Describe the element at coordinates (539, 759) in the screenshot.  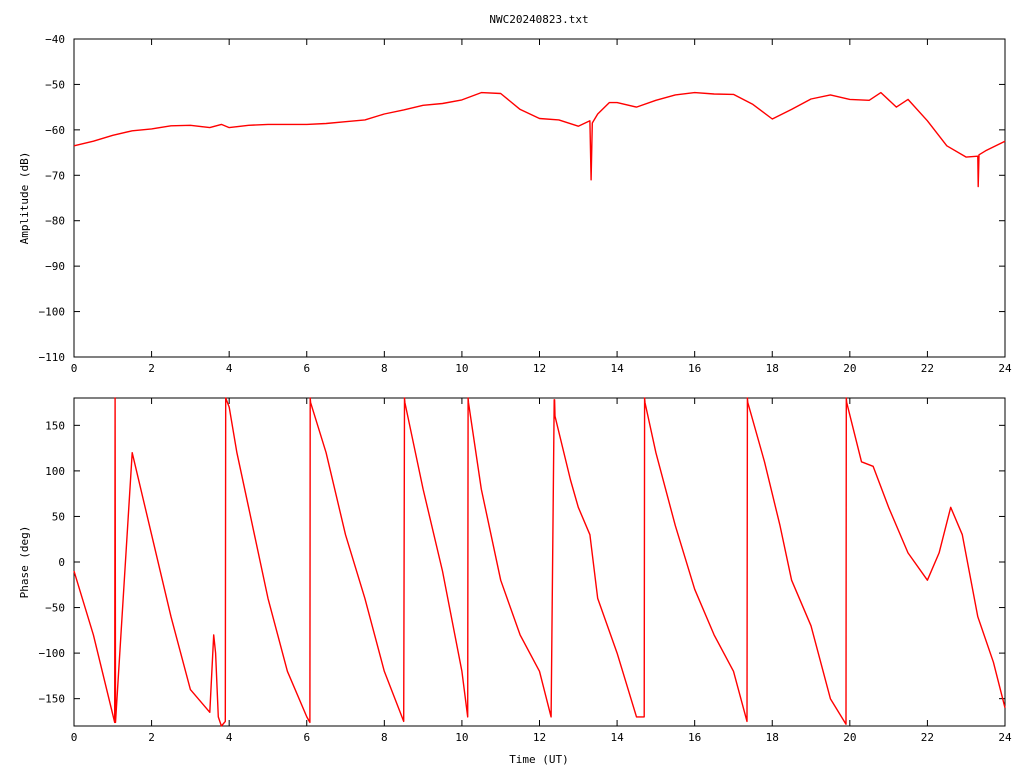
I see `phase-x-axis-label: Time (UT)` at that location.